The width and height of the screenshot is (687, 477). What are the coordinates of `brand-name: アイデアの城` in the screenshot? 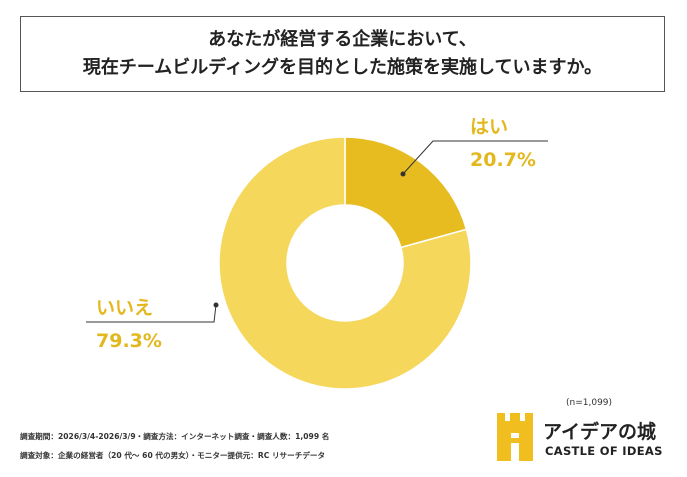 It's located at (600, 432).